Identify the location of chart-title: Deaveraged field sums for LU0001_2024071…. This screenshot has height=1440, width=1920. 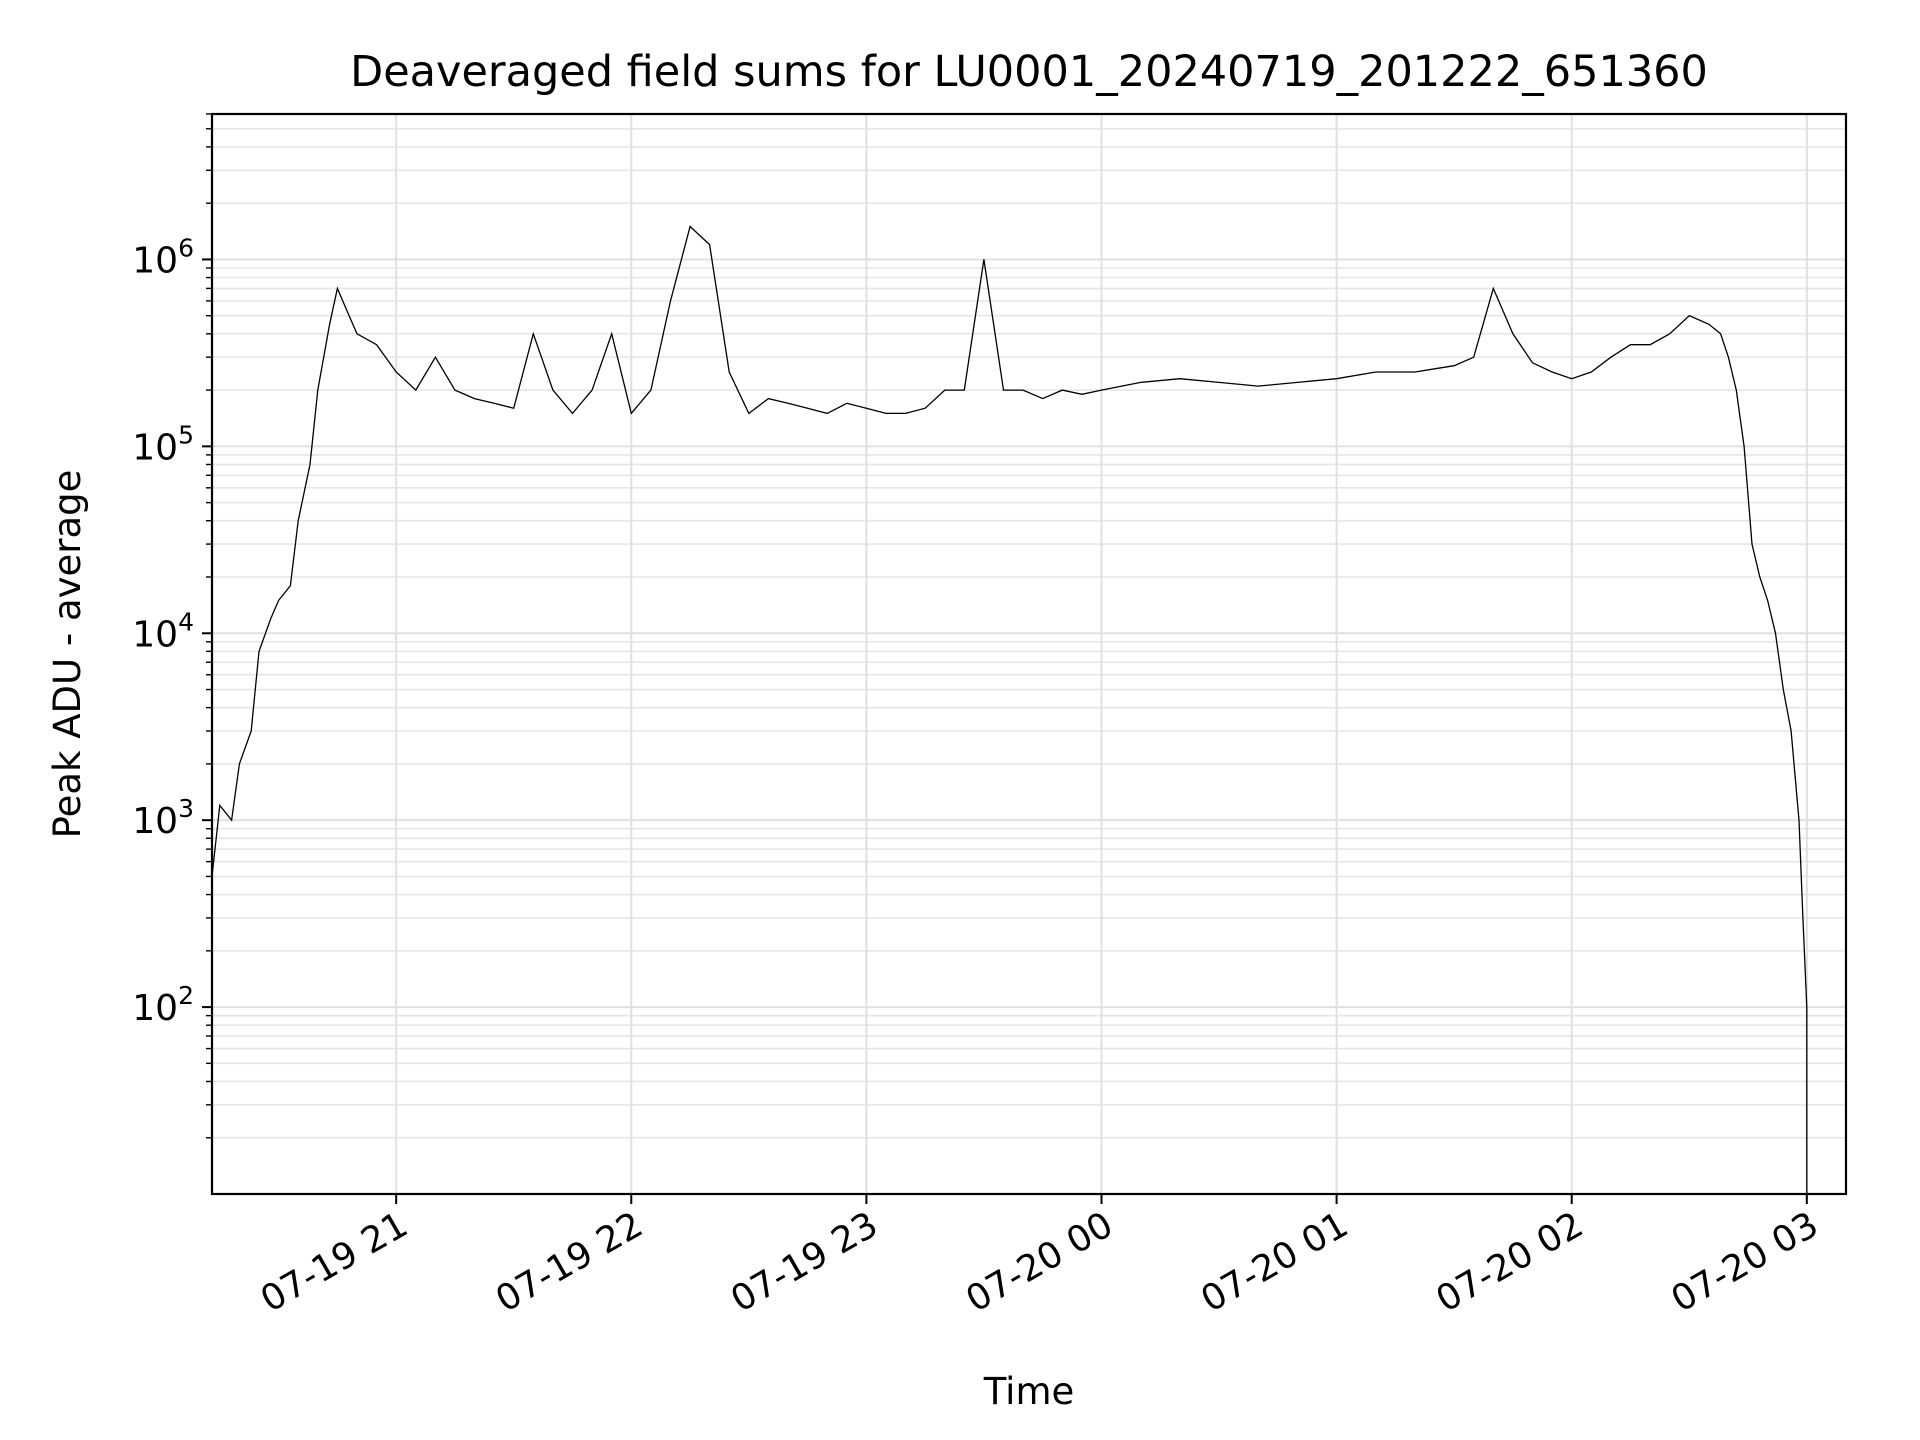
(1029, 72).